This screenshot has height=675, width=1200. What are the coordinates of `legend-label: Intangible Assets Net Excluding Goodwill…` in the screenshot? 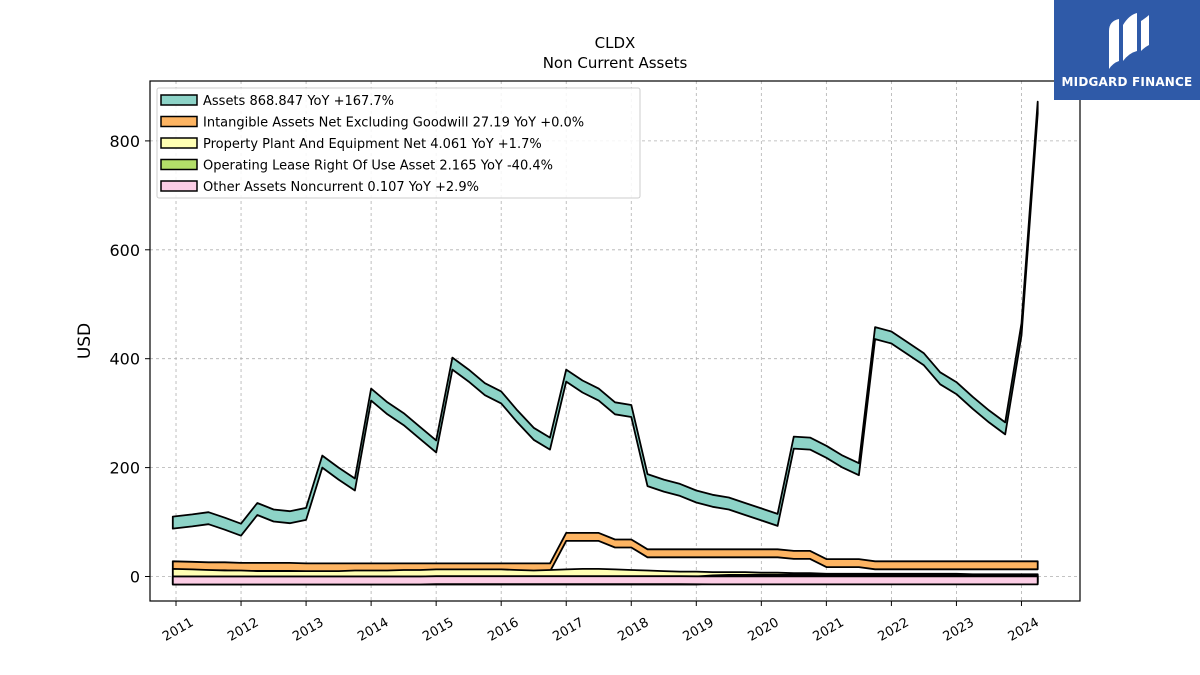 It's located at (393, 123).